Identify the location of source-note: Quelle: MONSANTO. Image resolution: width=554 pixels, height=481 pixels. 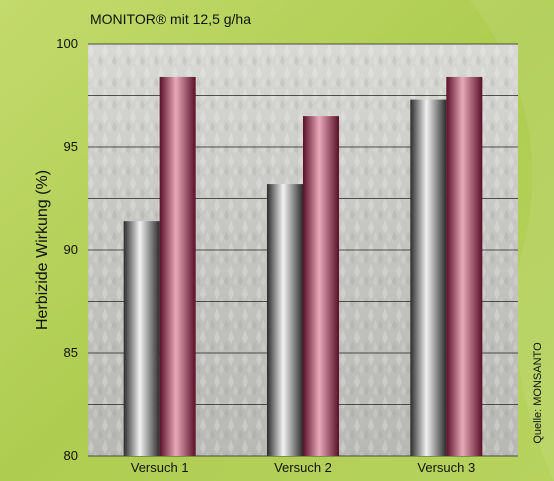
(538, 393).